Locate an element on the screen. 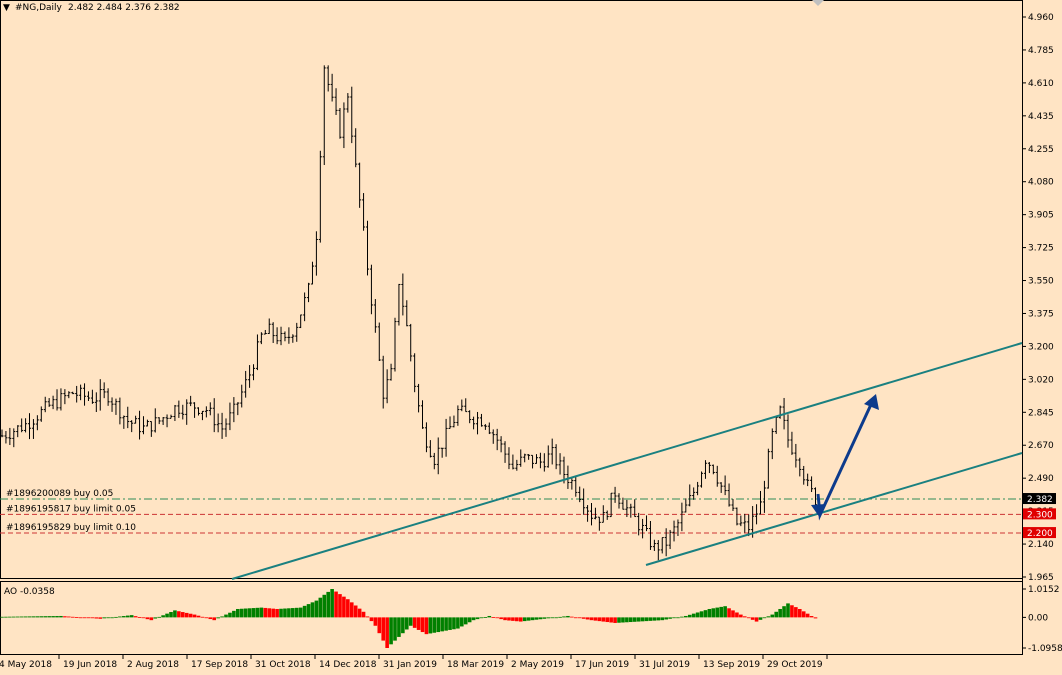 The height and width of the screenshot is (675, 1062). header-dropdown-icon: ▼ is located at coordinates (6, 8).